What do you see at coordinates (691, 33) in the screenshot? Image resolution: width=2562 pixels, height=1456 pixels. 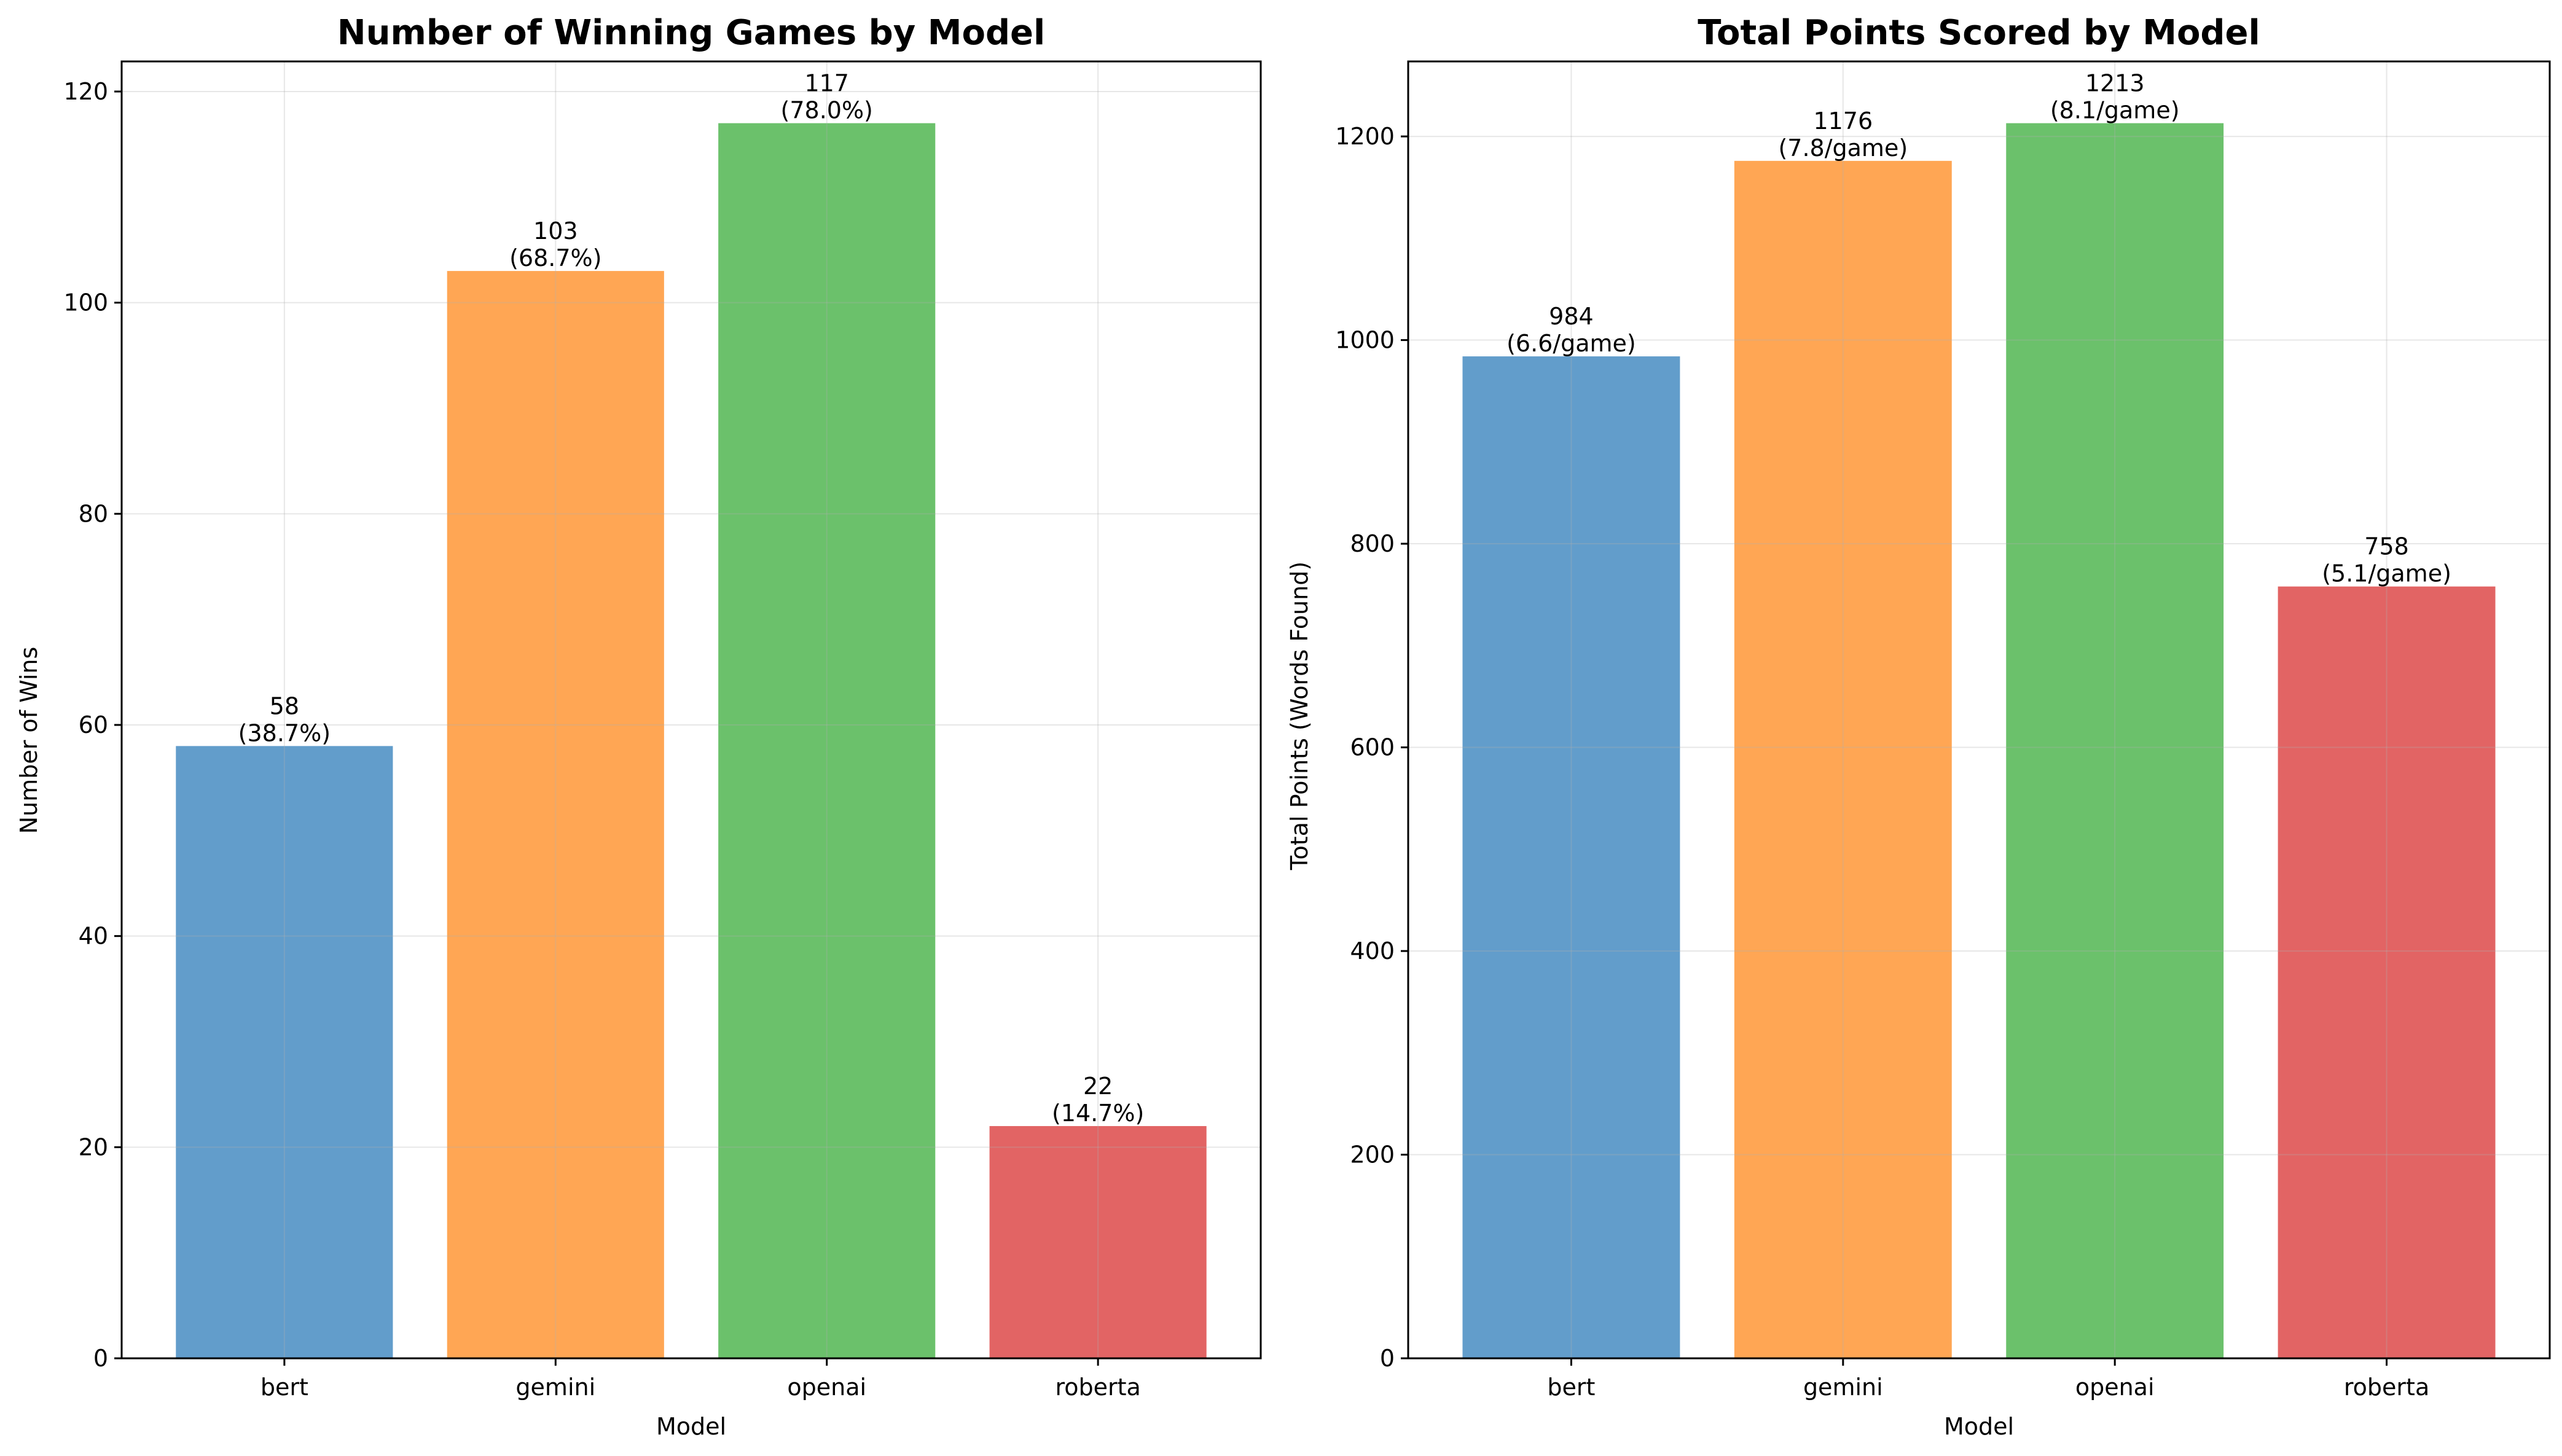 I see `wins-chart-title: Number of Winning Games by Model` at bounding box center [691, 33].